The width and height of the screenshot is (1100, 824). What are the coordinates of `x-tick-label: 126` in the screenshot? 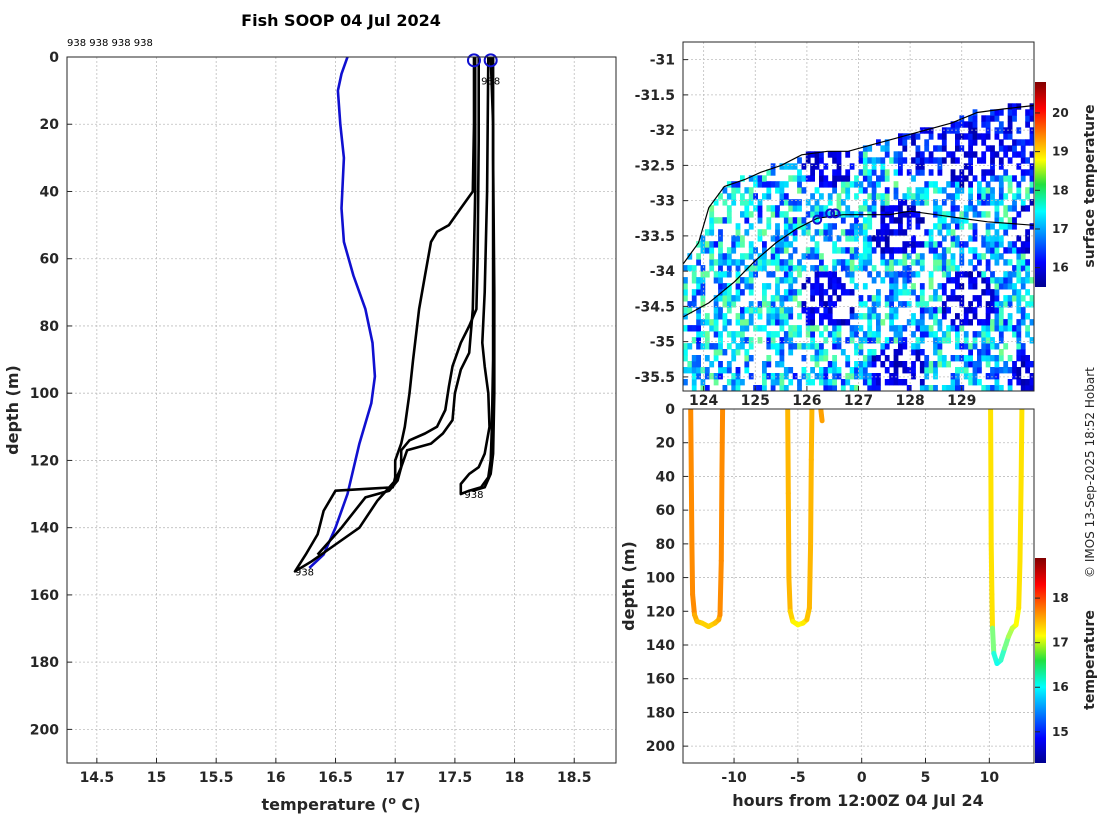 It's located at (806, 401).